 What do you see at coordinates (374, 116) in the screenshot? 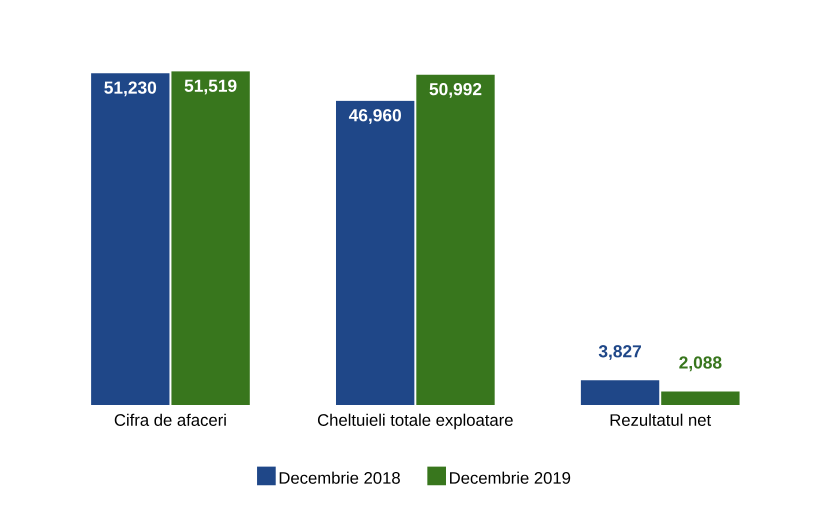
I see `data-label: 46,960` at bounding box center [374, 116].